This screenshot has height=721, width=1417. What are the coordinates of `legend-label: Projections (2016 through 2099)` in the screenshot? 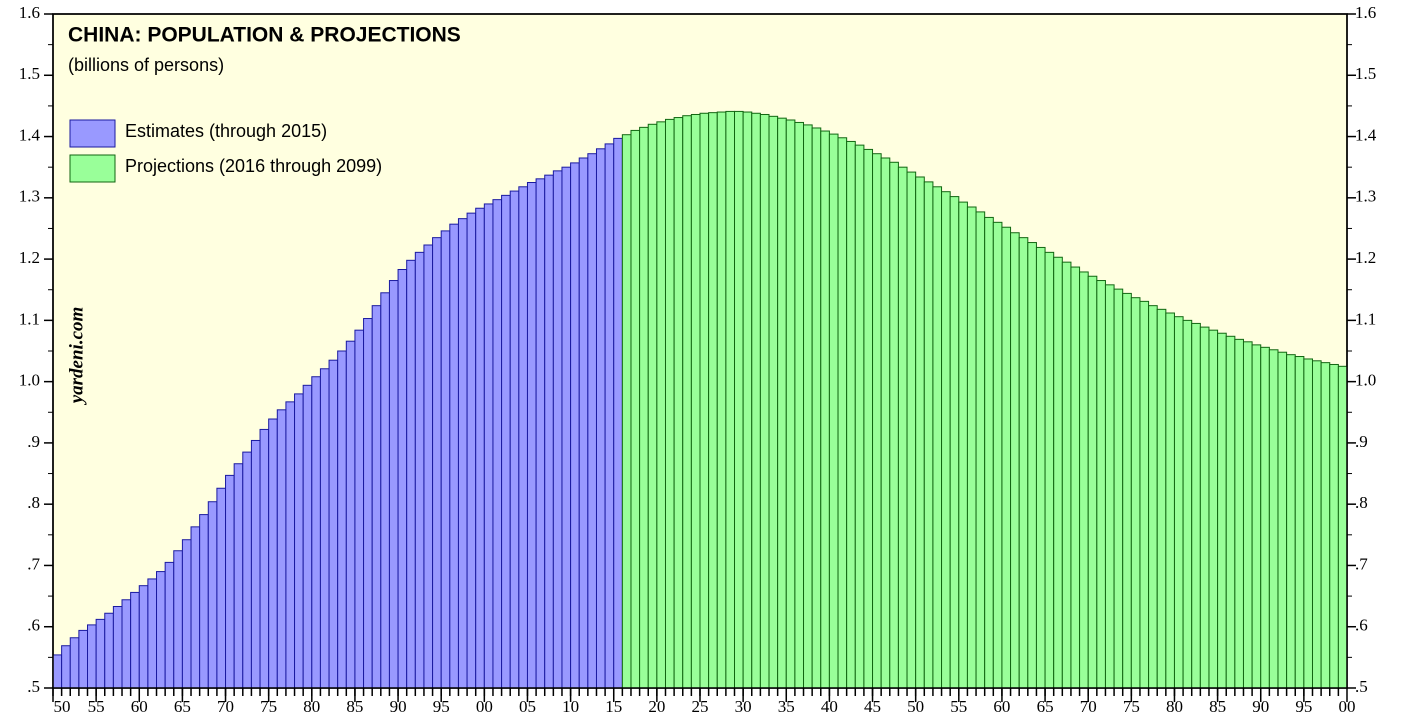 It's located at (253, 166).